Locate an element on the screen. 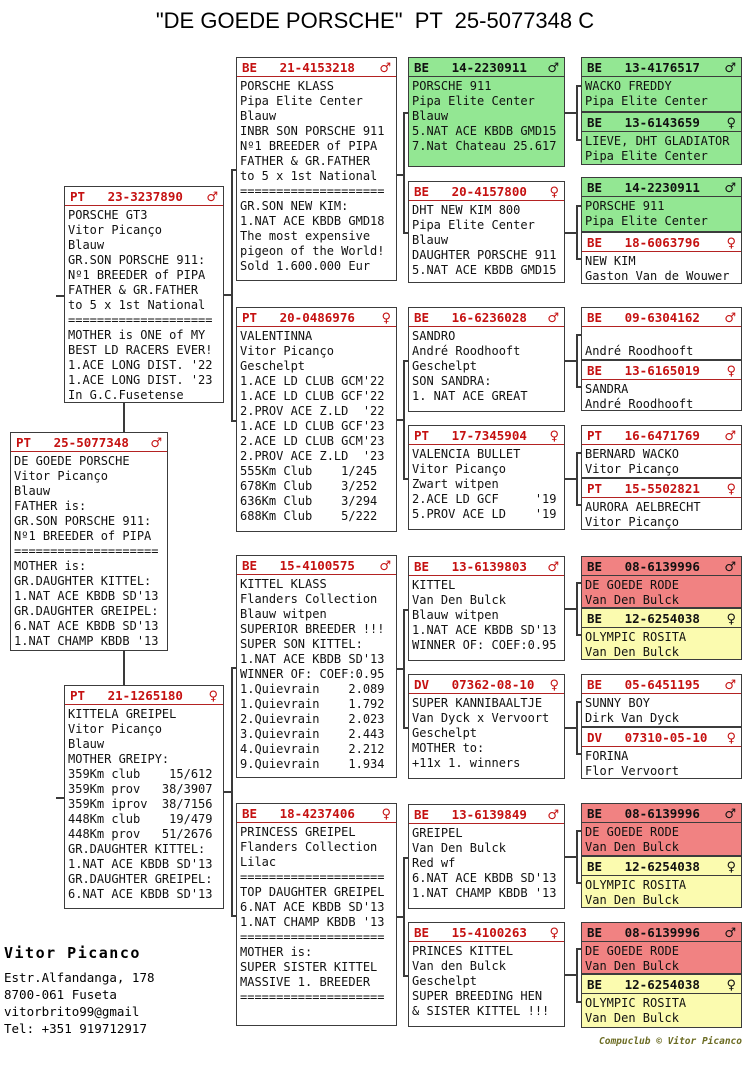 This screenshot has width=750, height=1077. ring-header: DV 07362-08-10 ♀ is located at coordinates (486, 684).